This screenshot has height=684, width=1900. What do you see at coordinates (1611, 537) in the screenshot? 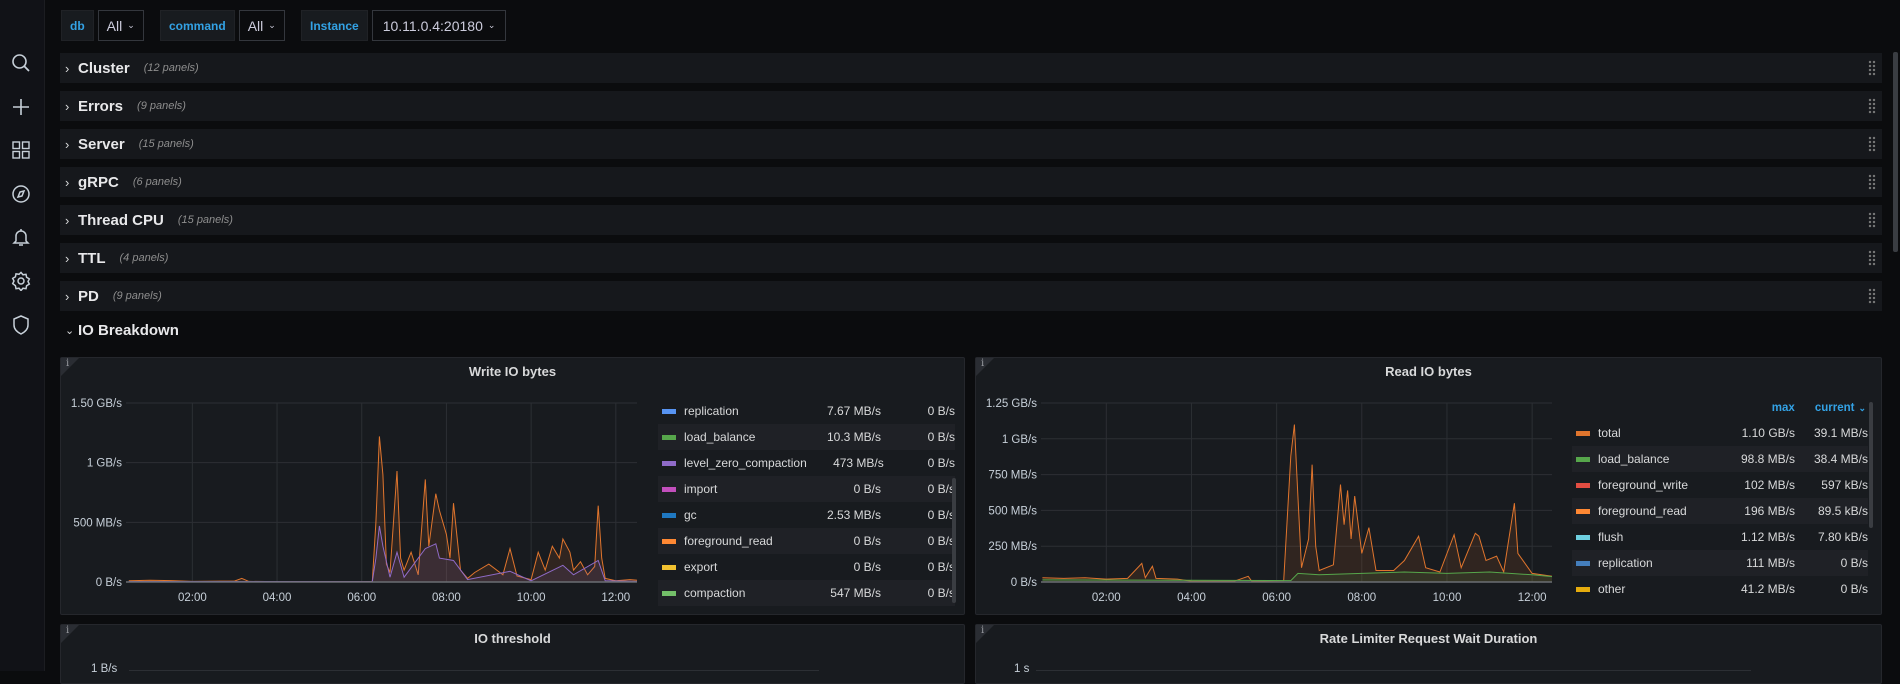
I see `series-name: flush` at bounding box center [1611, 537].